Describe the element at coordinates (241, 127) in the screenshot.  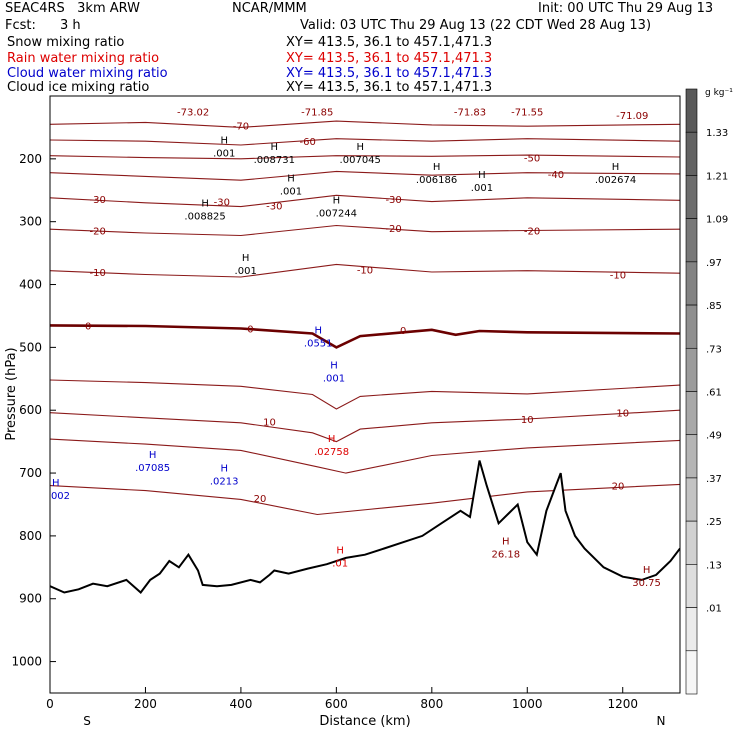
I see `temperature-label: -70` at that location.